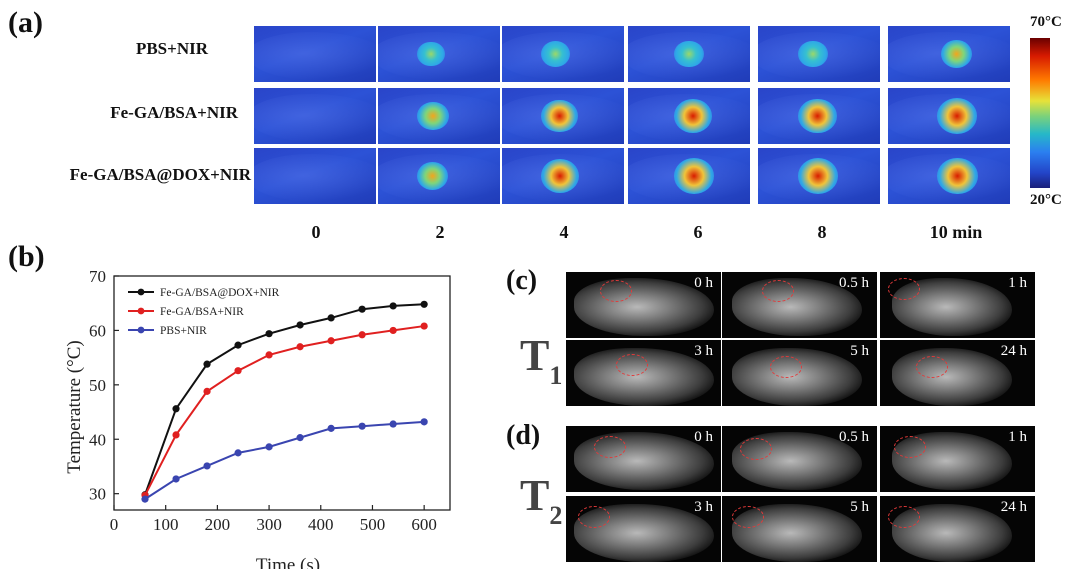 The height and width of the screenshot is (569, 1070). I want to click on time-label-6: 6, so click(698, 232).